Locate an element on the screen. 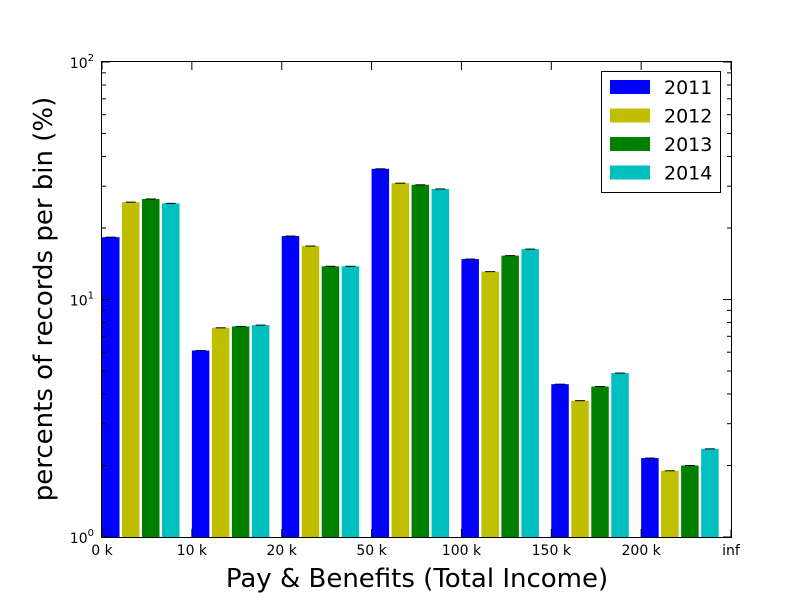 The width and height of the screenshot is (812, 612). y-tick-exponent: 2 is located at coordinates (91, 58).